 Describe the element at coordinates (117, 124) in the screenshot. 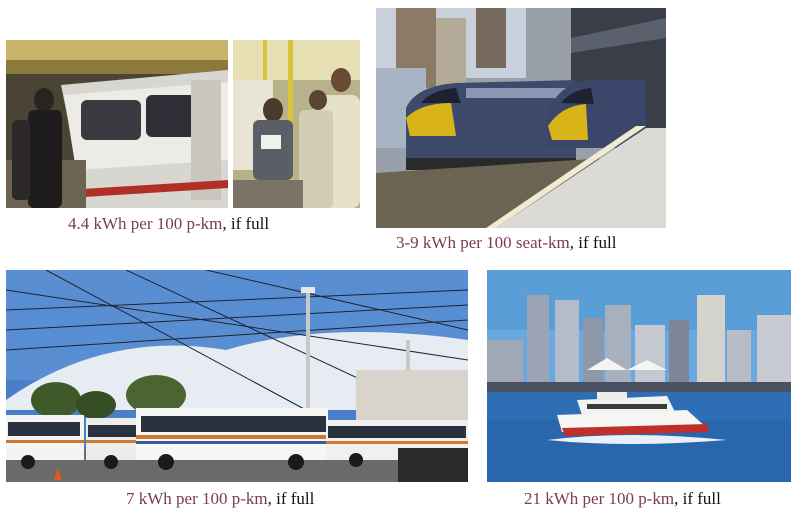

I see `tube-platform-photo` at that location.